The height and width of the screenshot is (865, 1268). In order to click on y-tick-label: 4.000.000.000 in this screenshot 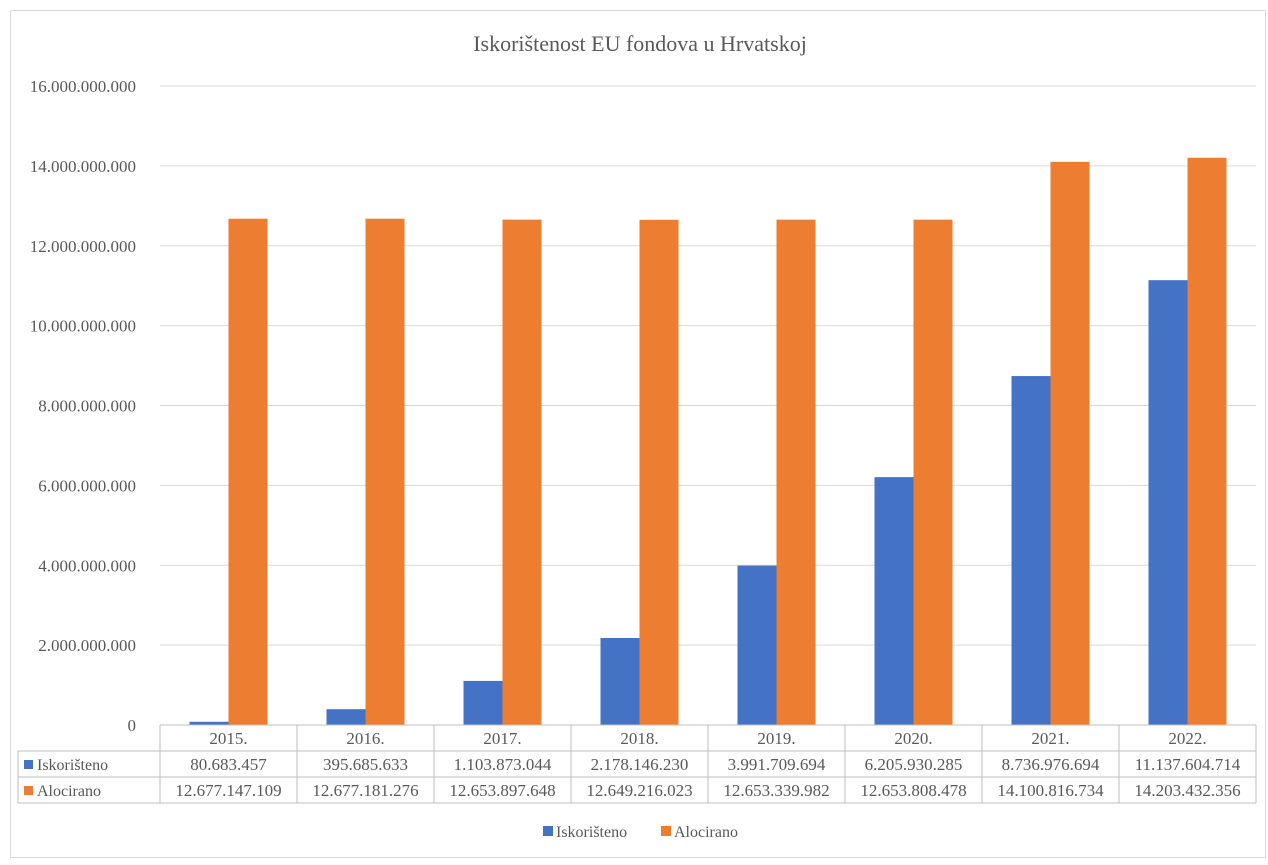, I will do `click(87, 565)`.